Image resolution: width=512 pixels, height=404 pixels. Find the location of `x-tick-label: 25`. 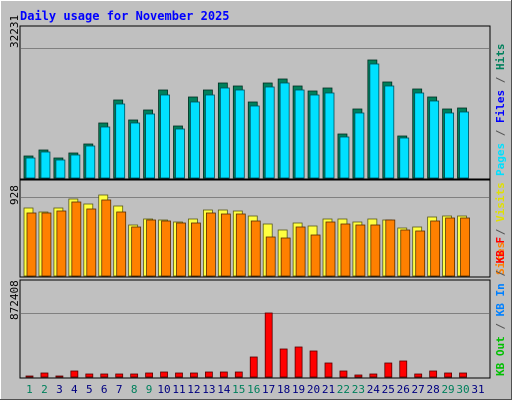

x-tick-label: 25 is located at coordinates (388, 389).